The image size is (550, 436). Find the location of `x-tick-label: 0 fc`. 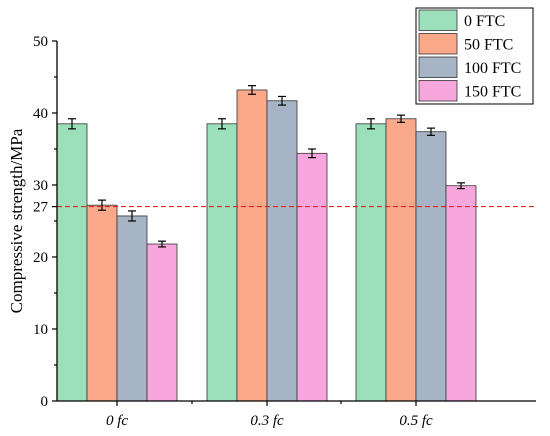

x-tick-label: 0 fc is located at coordinates (117, 421).